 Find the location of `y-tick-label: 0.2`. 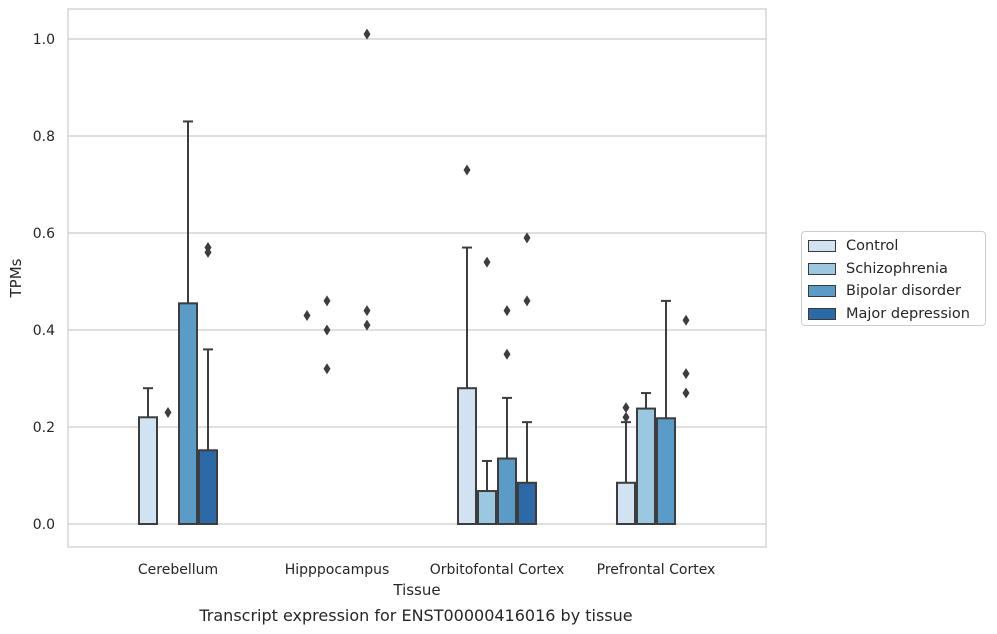

y-tick-label: 0.2 is located at coordinates (44, 428).